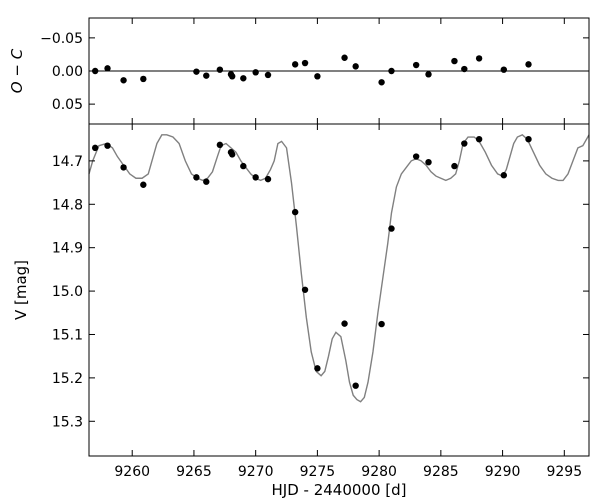 The width and height of the screenshot is (600, 500). Describe the element at coordinates (441, 472) in the screenshot. I see `light-curve-x-tick-label: 9285` at that location.